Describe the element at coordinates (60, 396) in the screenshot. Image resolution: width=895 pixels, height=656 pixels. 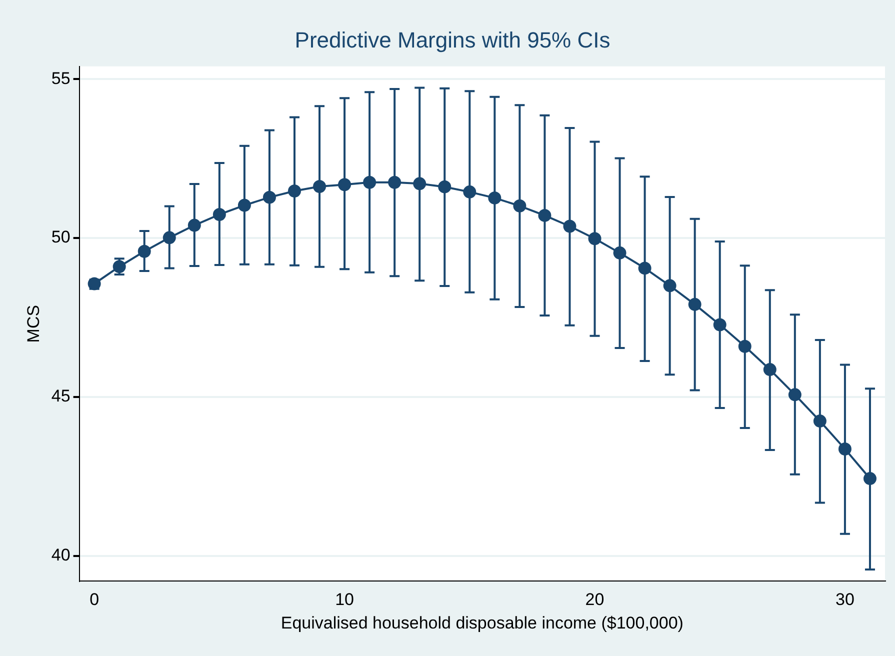
I see `y-tick-label: 45` at that location.